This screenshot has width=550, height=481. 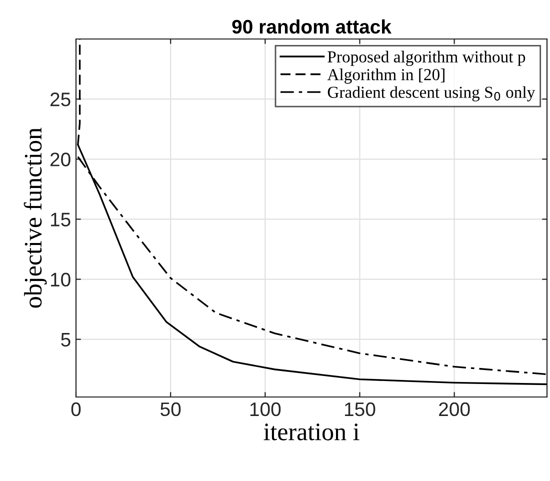 What do you see at coordinates (60, 279) in the screenshot?
I see `y-tick-label: 10` at bounding box center [60, 279].